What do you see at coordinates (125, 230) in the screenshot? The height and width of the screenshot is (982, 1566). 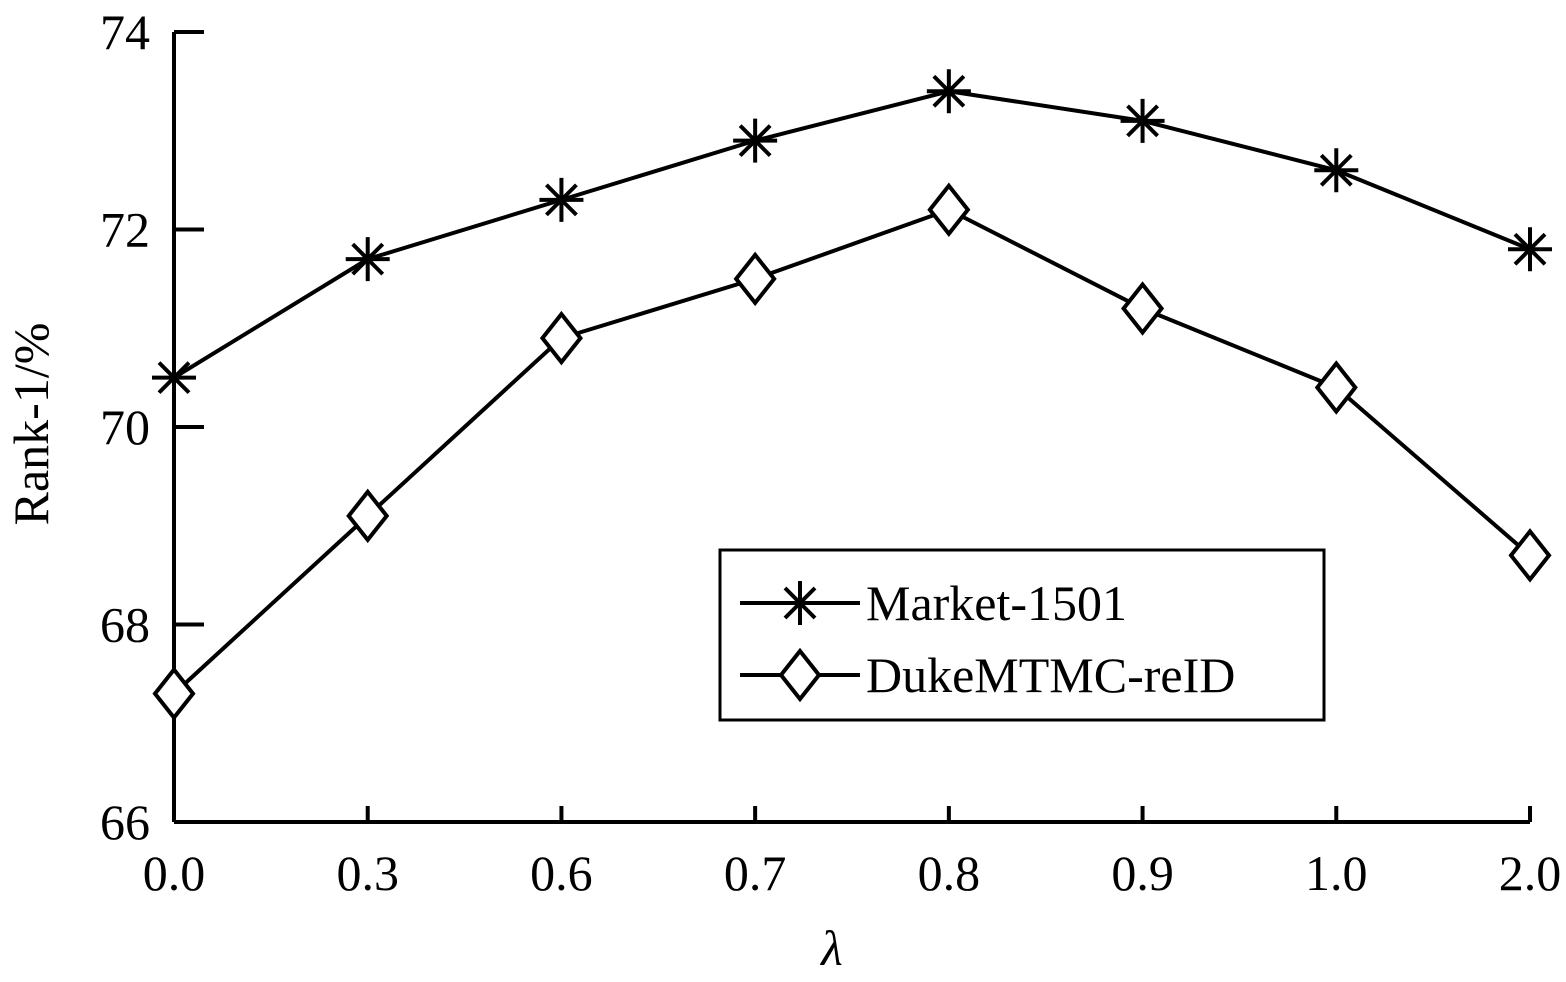 I see `y-tick-label: 72` at bounding box center [125, 230].